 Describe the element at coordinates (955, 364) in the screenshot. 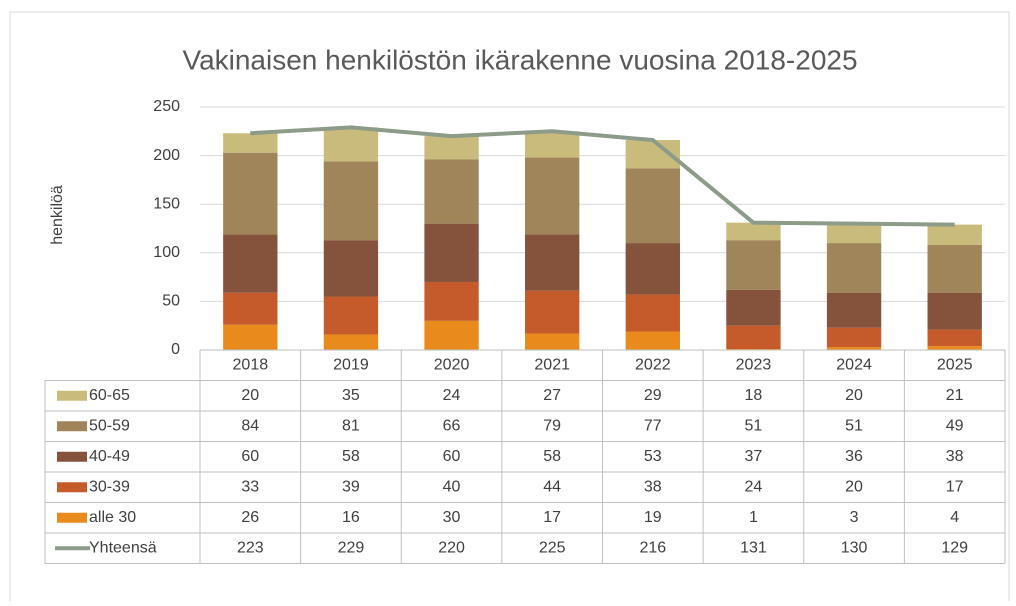

I see `x-tick-label: 2025` at that location.